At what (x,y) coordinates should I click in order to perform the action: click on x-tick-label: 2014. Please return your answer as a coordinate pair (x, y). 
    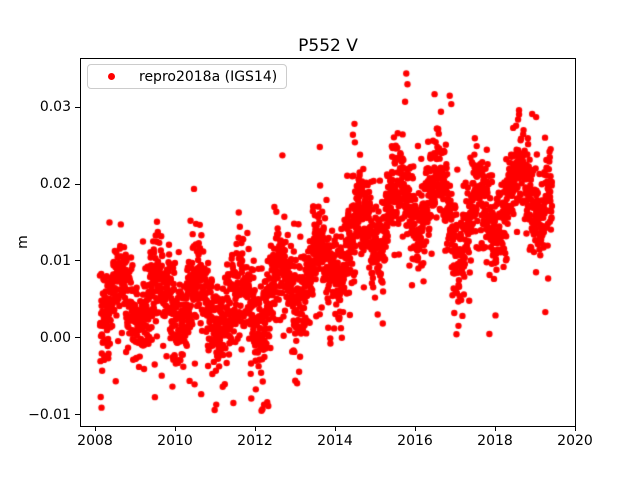
    Looking at the image, I should click on (335, 441).